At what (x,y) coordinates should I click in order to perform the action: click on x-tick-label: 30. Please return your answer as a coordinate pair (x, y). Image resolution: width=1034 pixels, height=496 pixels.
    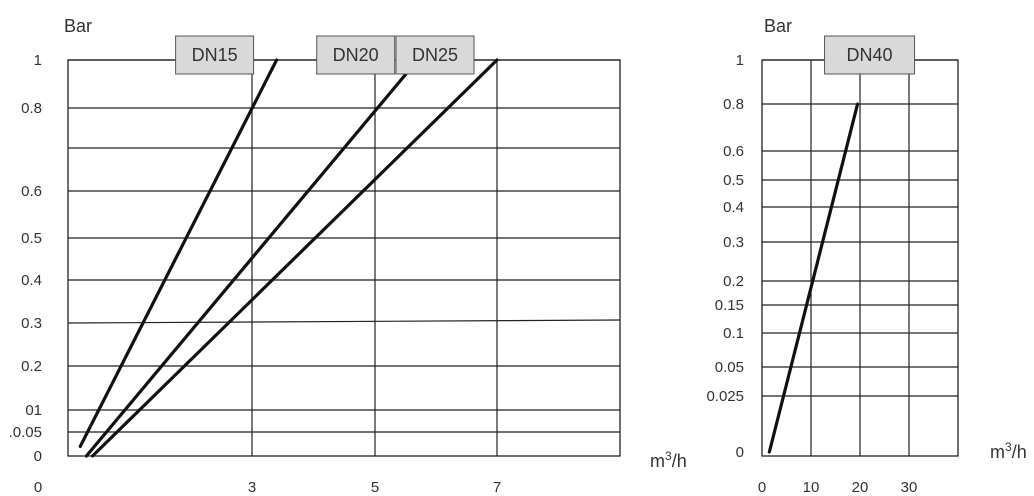
    Looking at the image, I should click on (909, 487).